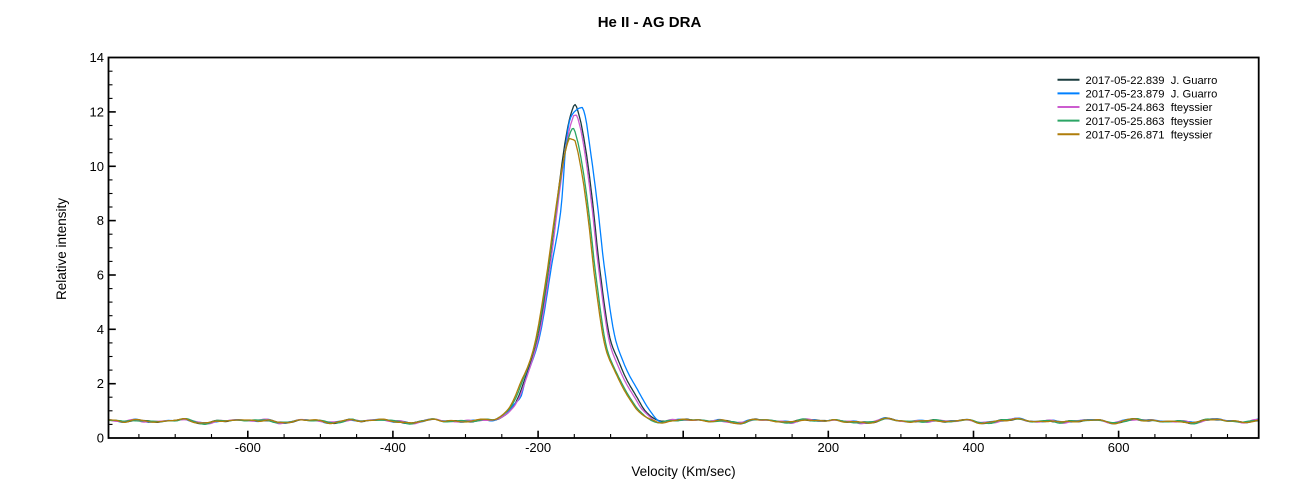 The height and width of the screenshot is (500, 1299). Describe the element at coordinates (1149, 108) in the screenshot. I see `svg-text: 2017-05-24.863 fteyssier` at that location.